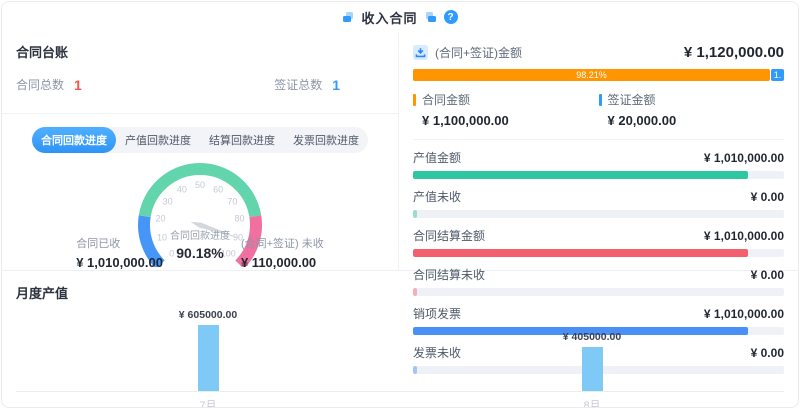 This screenshot has height=409, width=800. I want to click on row-label: 产值金额, so click(437, 158).